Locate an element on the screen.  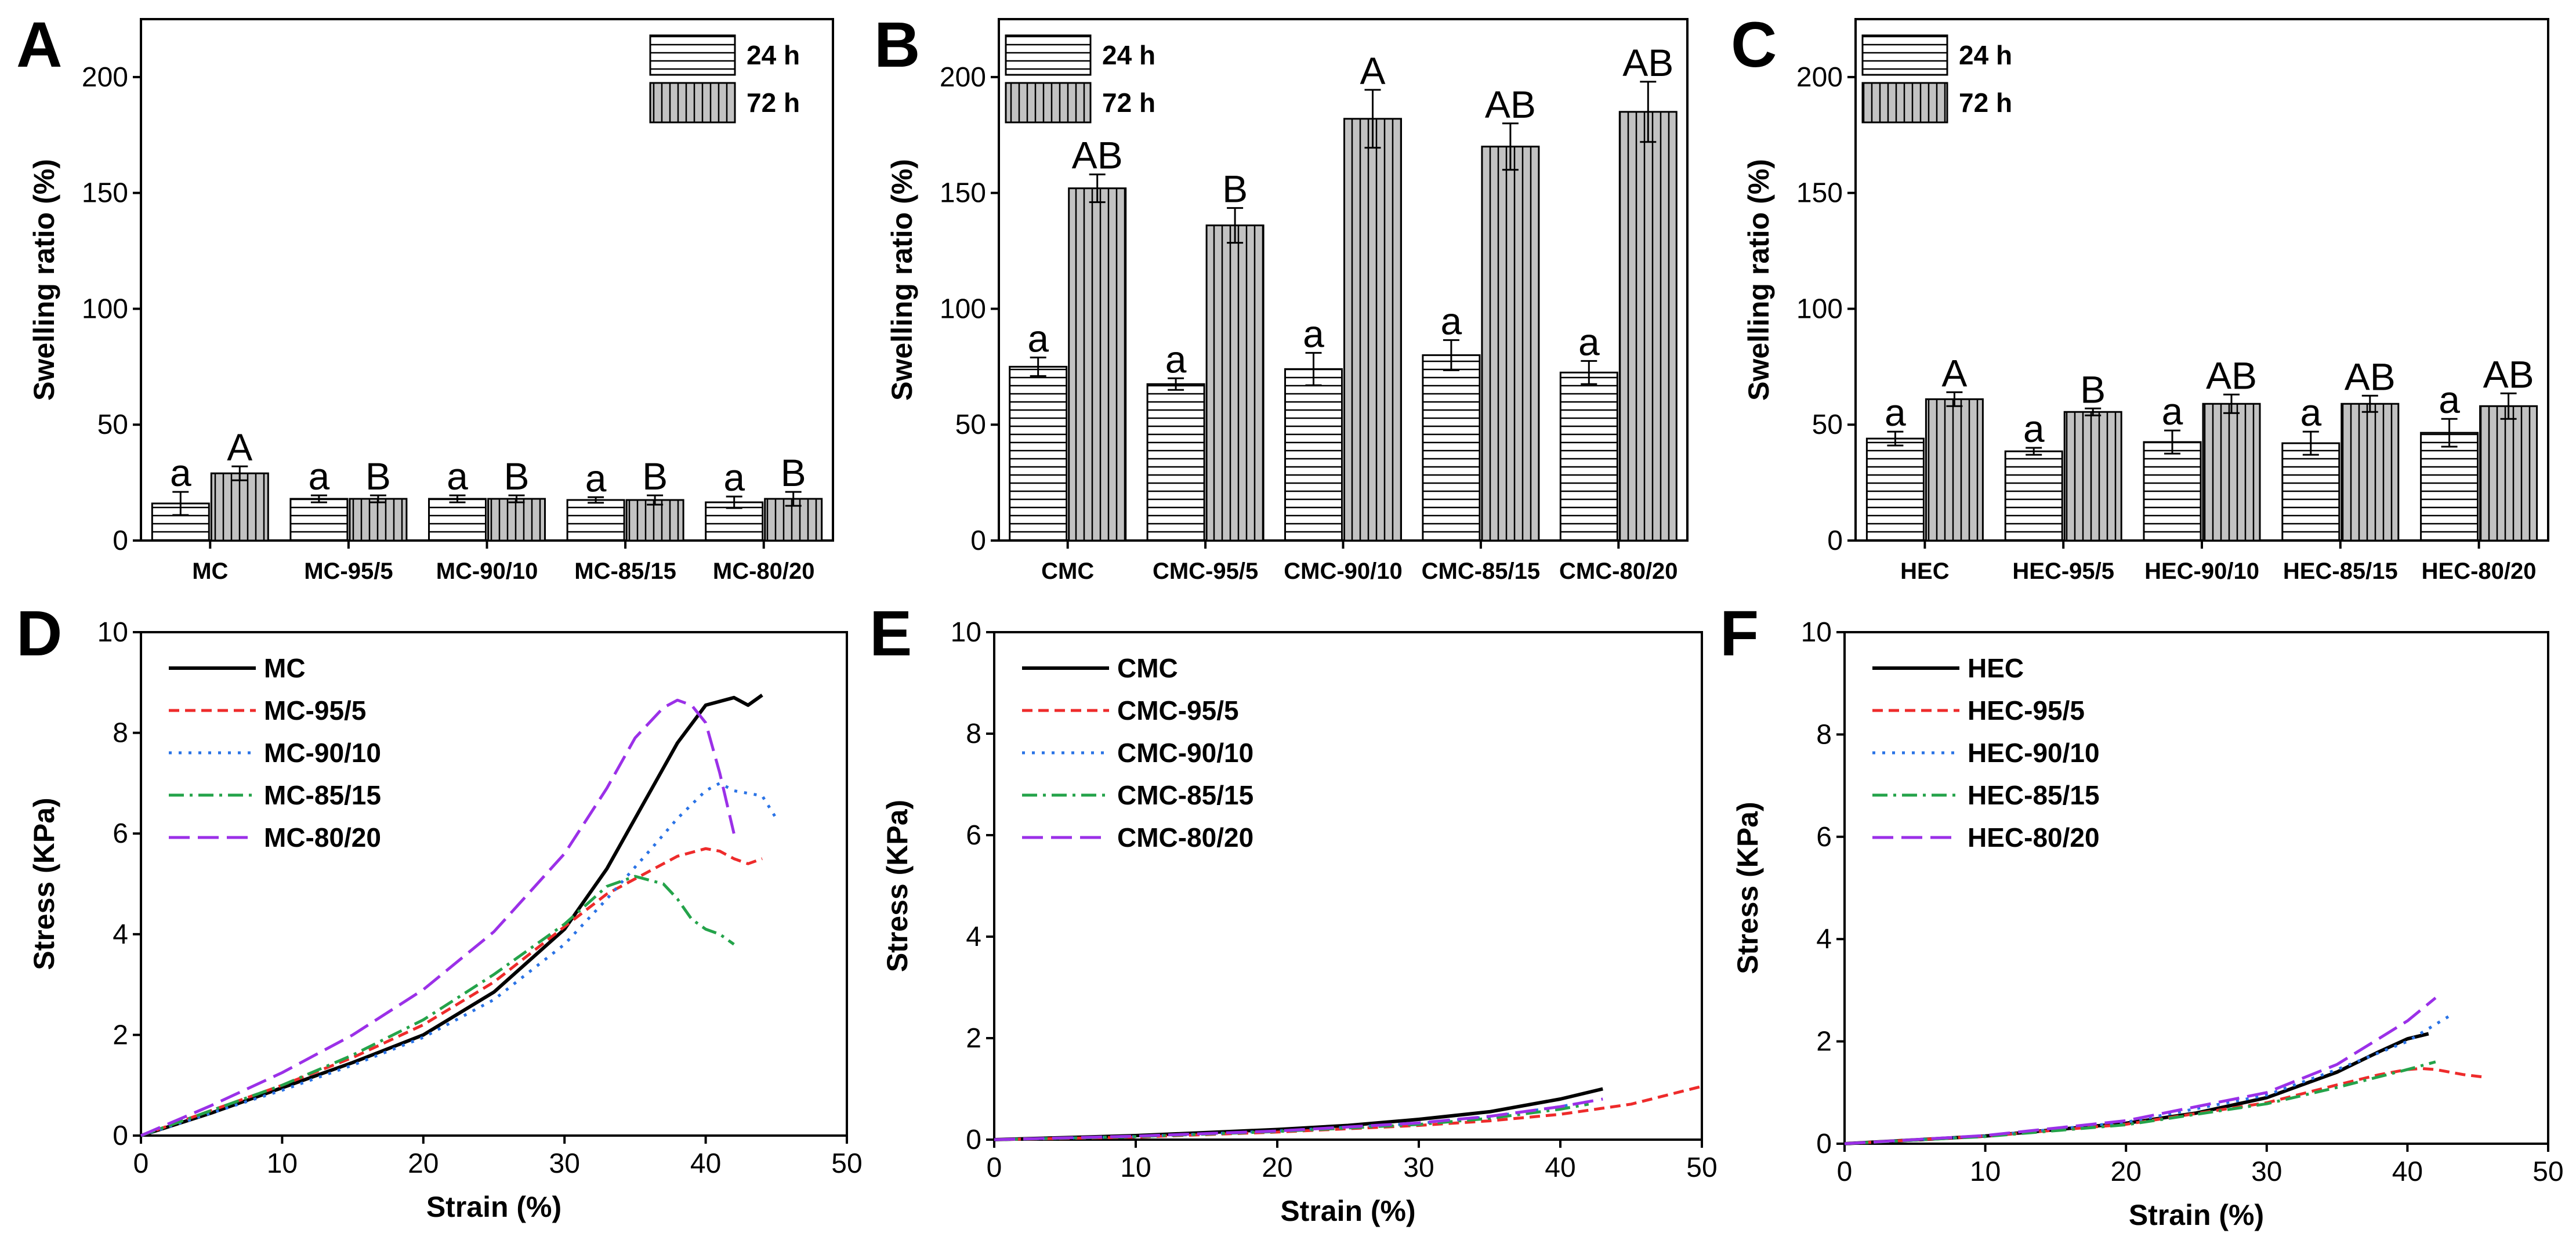
legend-label: CMC-85/15 is located at coordinates (1185, 795).